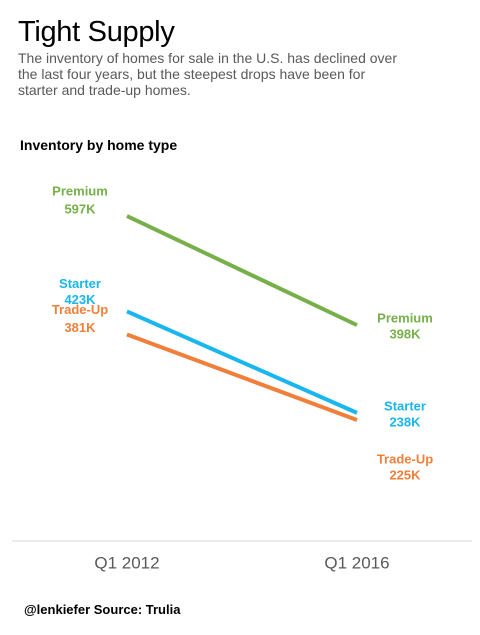  I want to click on chart-heading: Inventory by home type, so click(99, 145).